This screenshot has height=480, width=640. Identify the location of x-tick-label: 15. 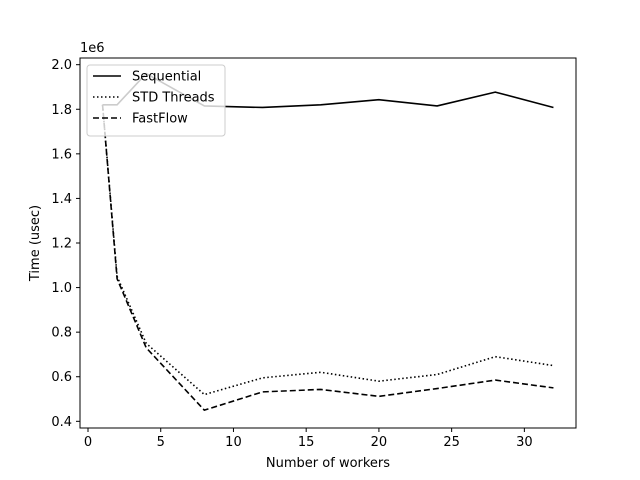
(306, 442).